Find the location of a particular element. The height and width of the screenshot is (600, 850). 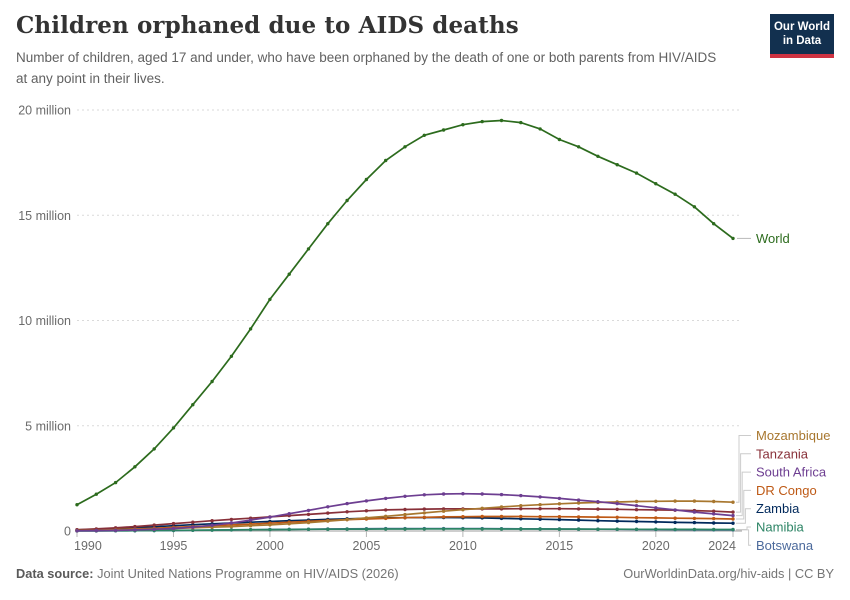

owid-logo-line1: Our World is located at coordinates (801, 27).